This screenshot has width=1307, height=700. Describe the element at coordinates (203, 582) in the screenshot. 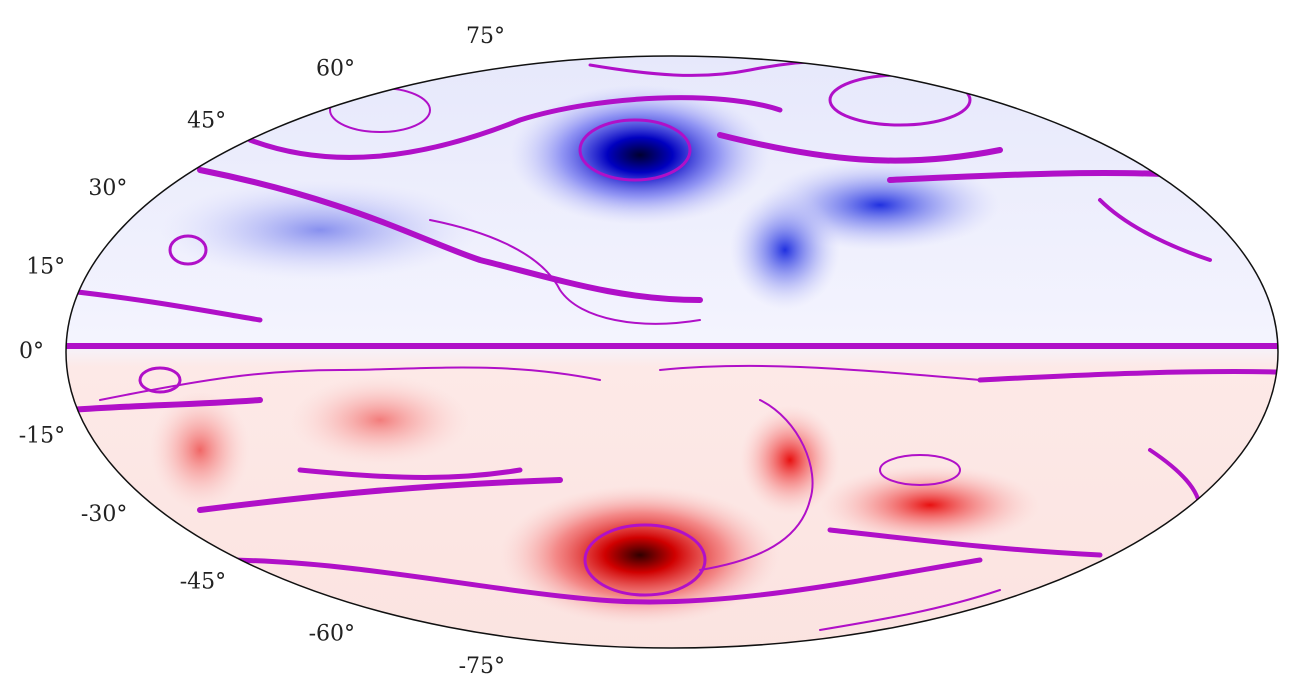

I see `lat-tick-label: -45°` at that location.